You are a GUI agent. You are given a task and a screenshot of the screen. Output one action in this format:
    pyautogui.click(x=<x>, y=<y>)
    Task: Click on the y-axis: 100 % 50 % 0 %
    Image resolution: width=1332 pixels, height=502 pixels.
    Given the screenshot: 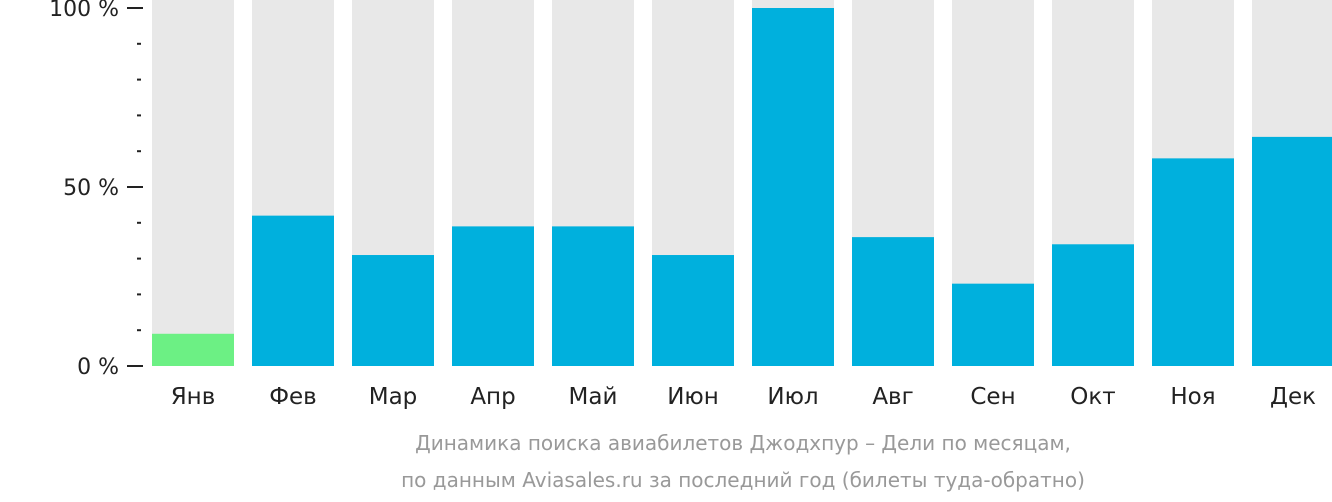 What is the action you would take?
    pyautogui.click(x=96, y=190)
    